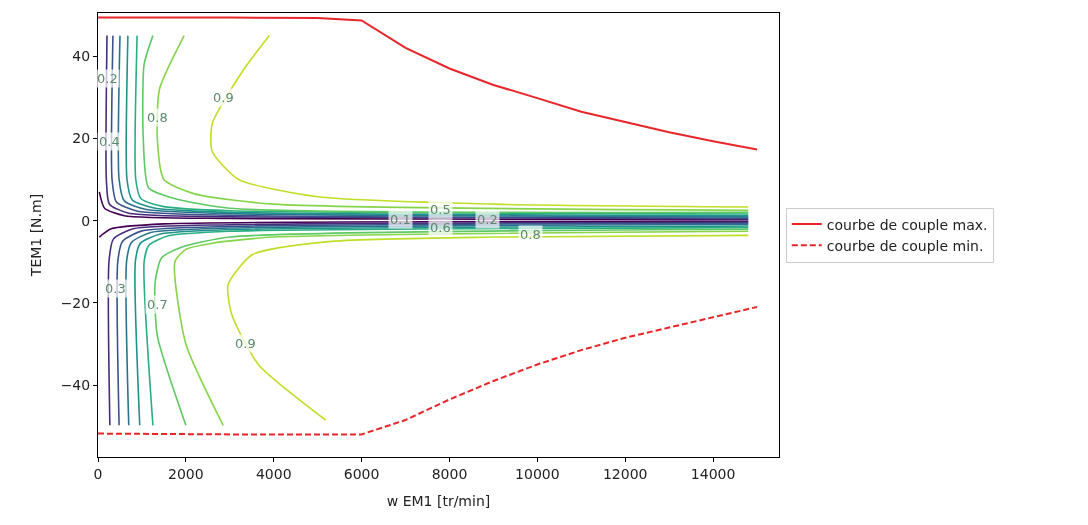 This screenshot has width=1088, height=525. I want to click on x-tick-label: 14000, so click(713, 473).